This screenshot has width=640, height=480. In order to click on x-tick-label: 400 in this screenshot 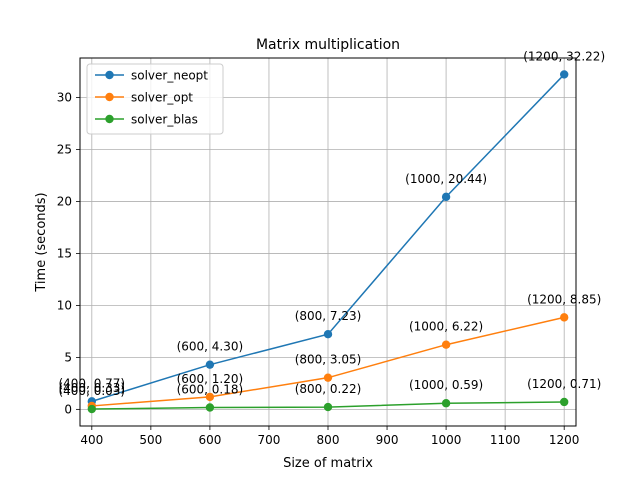, I will do `click(91, 440)`.